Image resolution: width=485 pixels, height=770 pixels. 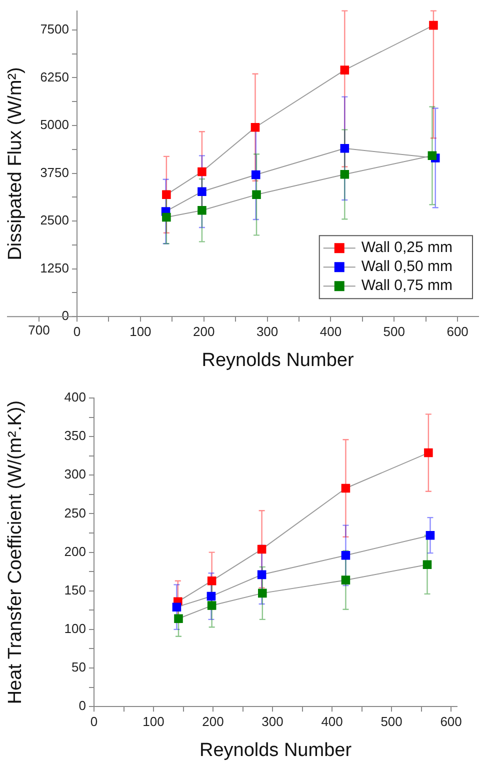 I want to click on y-tick-label: 1250, so click(x=54, y=268).